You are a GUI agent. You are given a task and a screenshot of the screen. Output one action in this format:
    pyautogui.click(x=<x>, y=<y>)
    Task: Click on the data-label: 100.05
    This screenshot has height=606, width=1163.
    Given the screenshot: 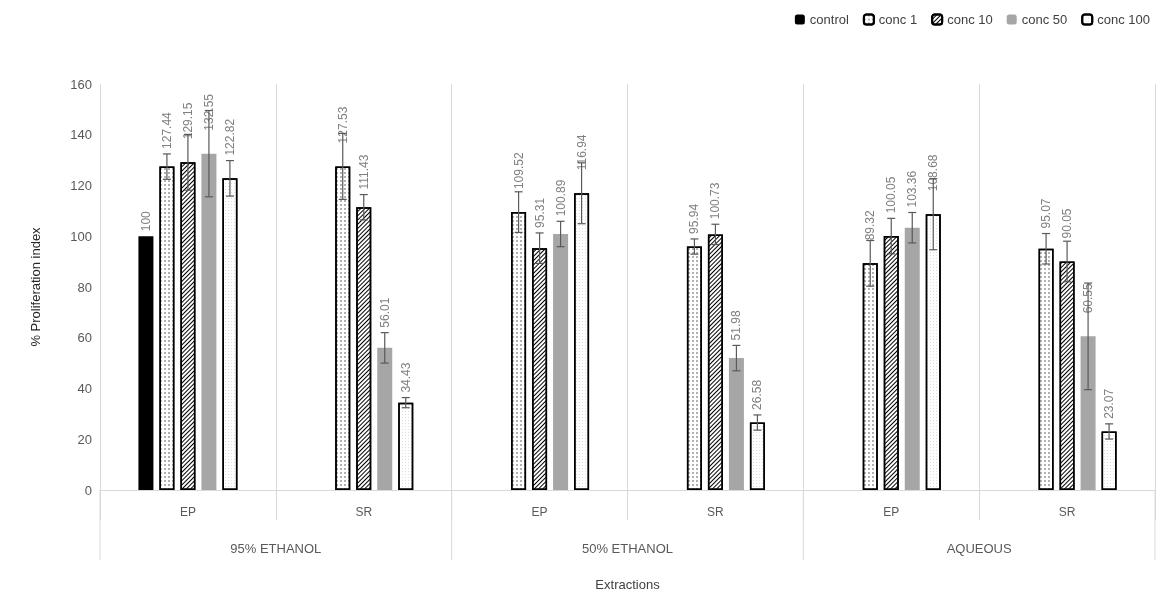 What is the action you would take?
    pyautogui.click(x=891, y=195)
    